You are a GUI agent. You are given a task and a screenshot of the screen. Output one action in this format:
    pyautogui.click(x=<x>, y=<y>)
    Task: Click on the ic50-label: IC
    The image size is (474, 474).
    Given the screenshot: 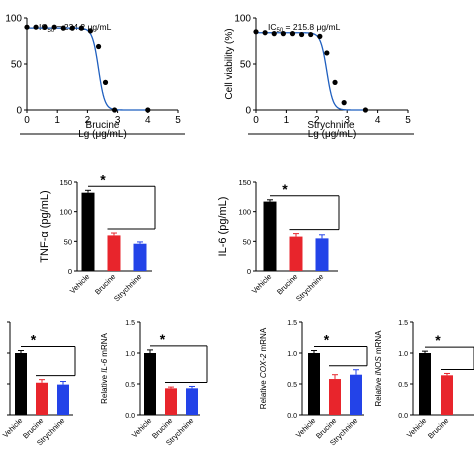 What is the action you would take?
    pyautogui.click(x=272, y=27)
    